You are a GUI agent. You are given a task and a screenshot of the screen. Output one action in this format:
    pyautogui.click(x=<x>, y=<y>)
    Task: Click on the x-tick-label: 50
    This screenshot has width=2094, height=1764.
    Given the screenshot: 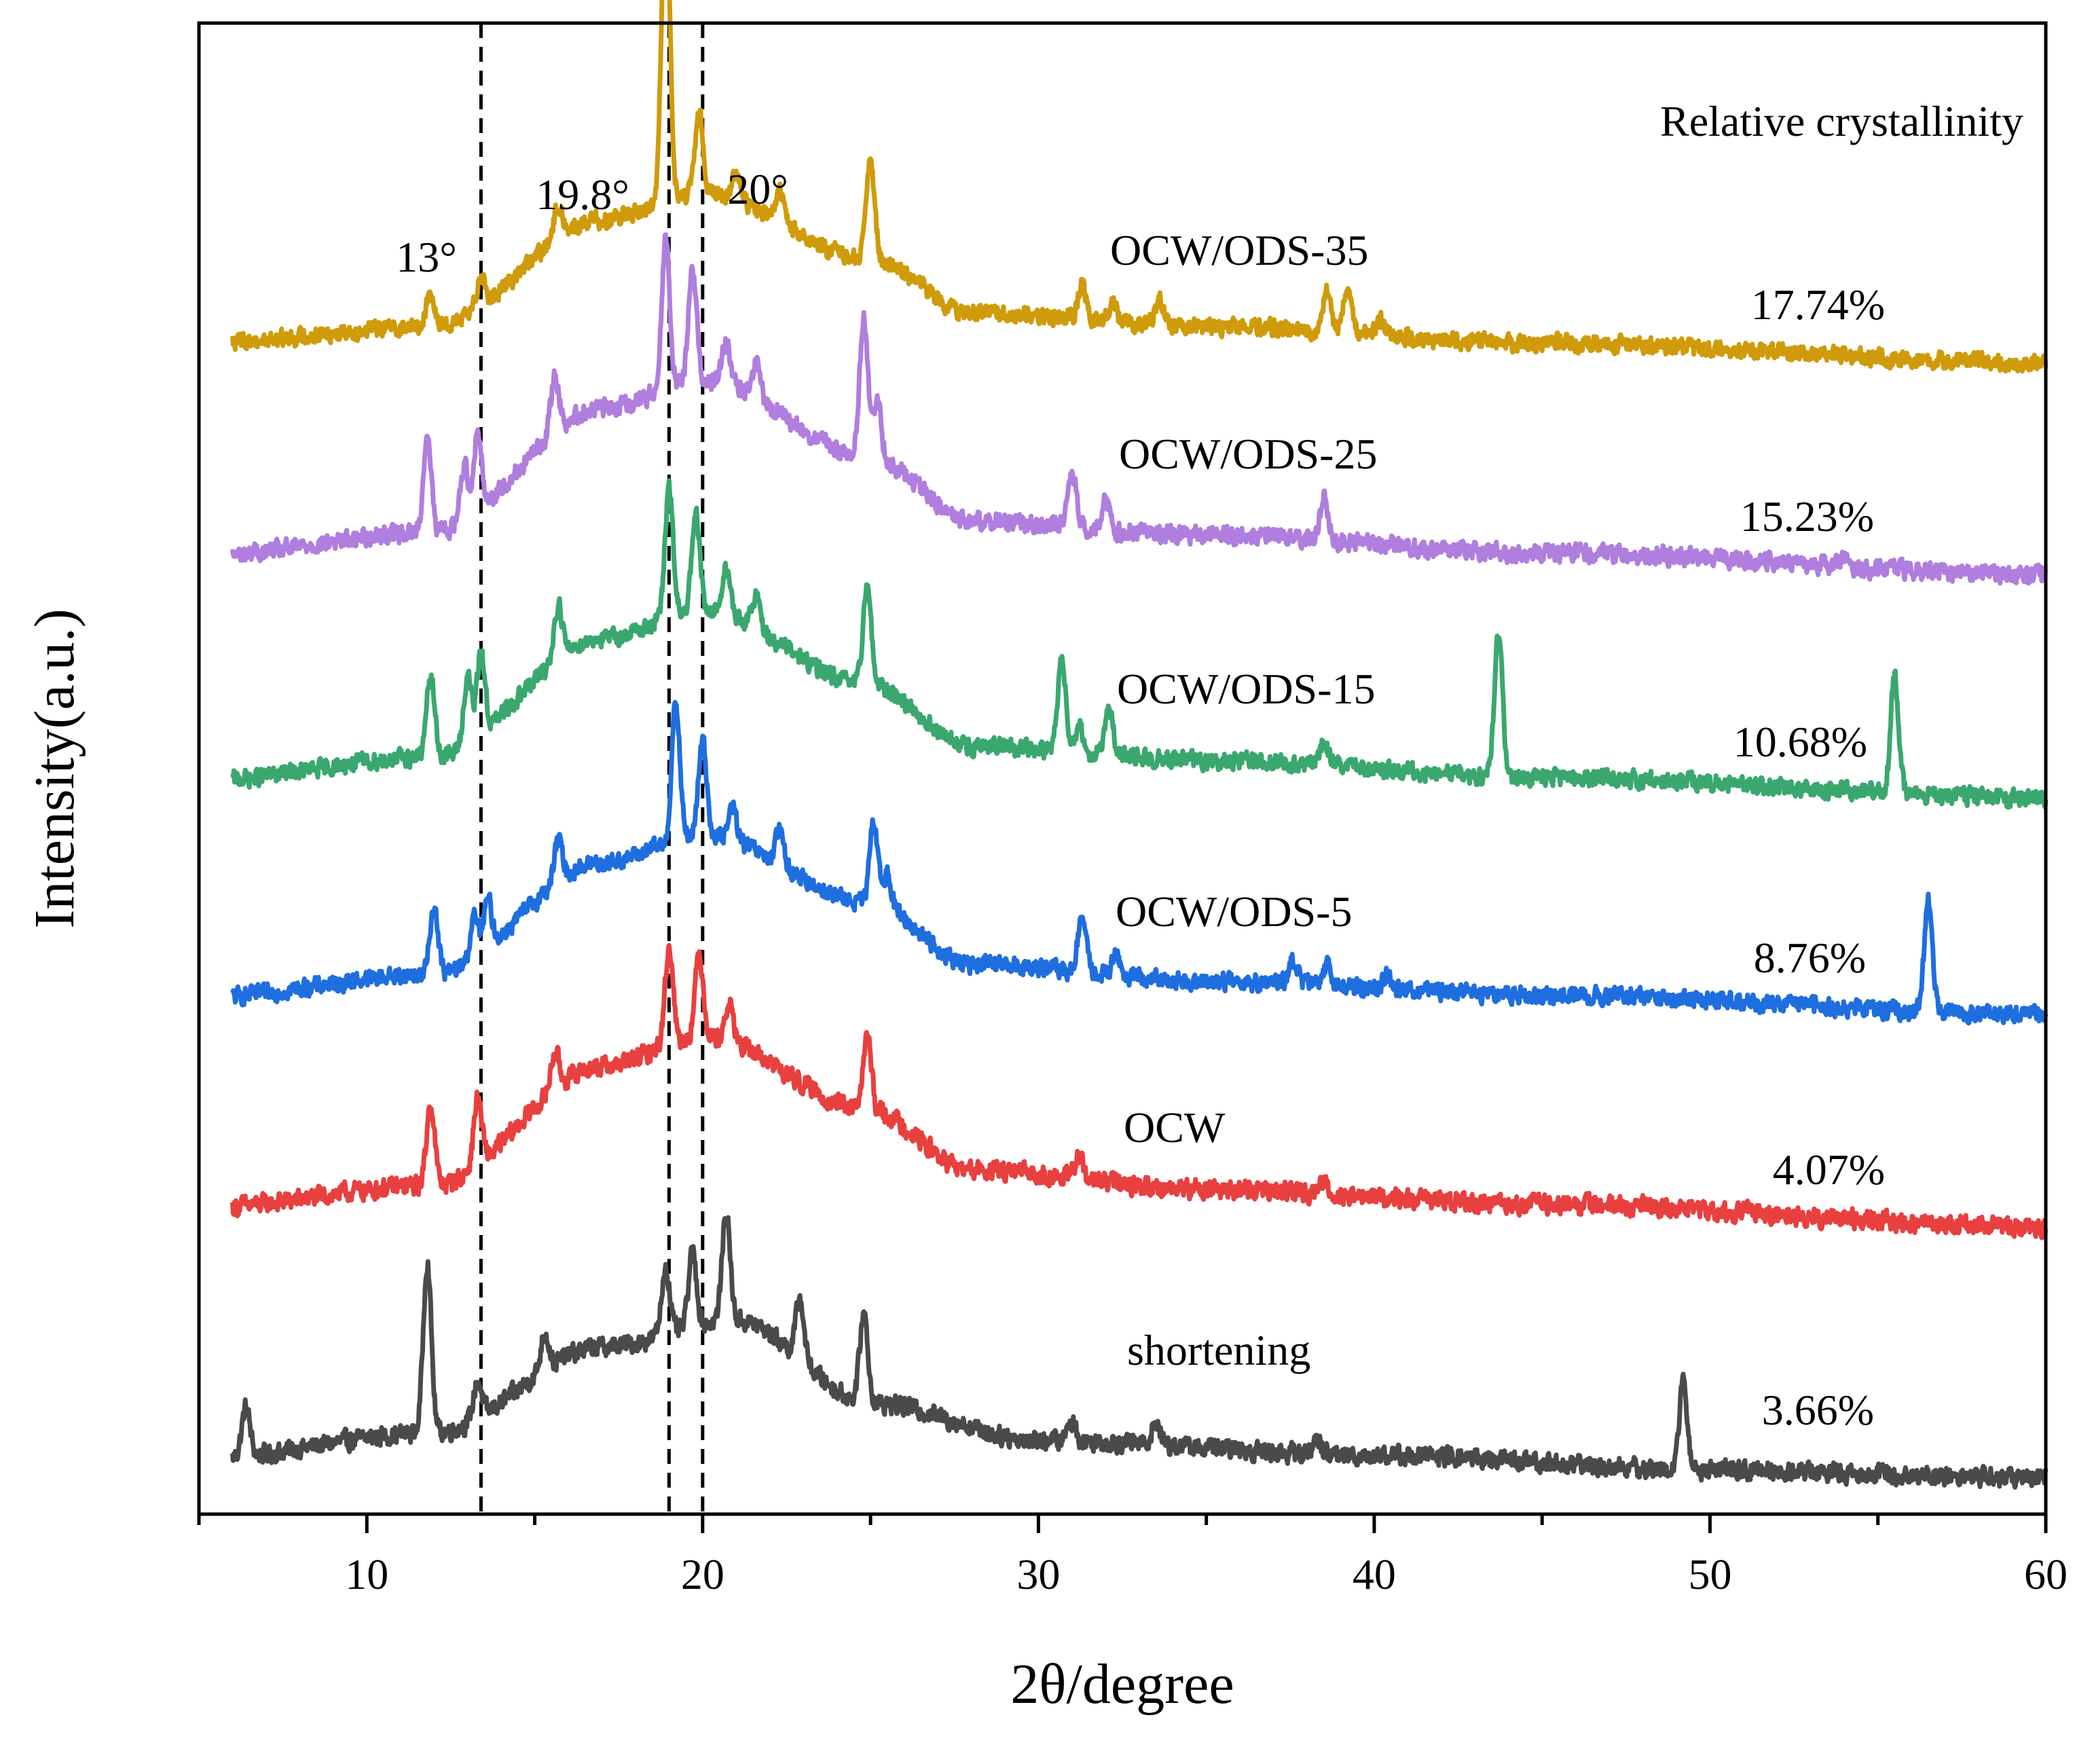 What is the action you would take?
    pyautogui.click(x=1709, y=1574)
    